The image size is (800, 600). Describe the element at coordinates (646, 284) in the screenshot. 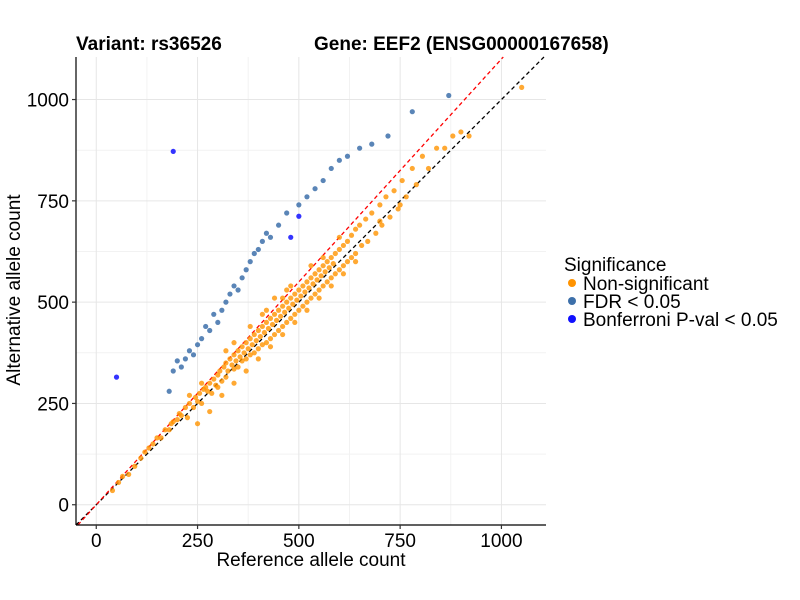

I see `legend-item-label: Non-significant` at that location.